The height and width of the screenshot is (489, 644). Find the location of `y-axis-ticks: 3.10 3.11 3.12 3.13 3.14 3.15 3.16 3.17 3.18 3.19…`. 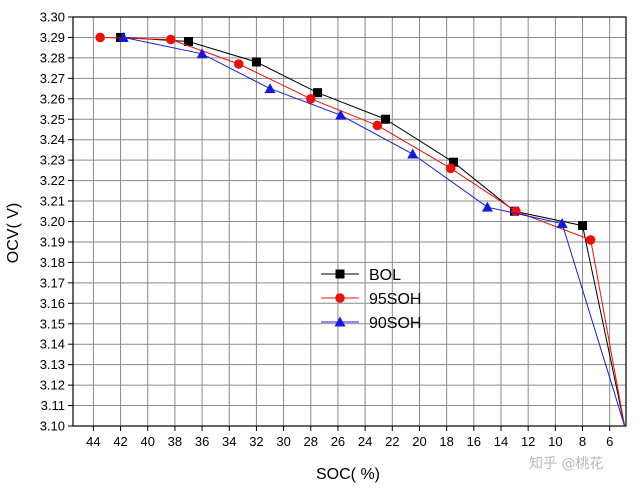

y-axis-ticks: 3.10 3.11 3.12 3.13 3.14 3.15 3.16 3.17 3.18 3.19… is located at coordinates (56, 222).